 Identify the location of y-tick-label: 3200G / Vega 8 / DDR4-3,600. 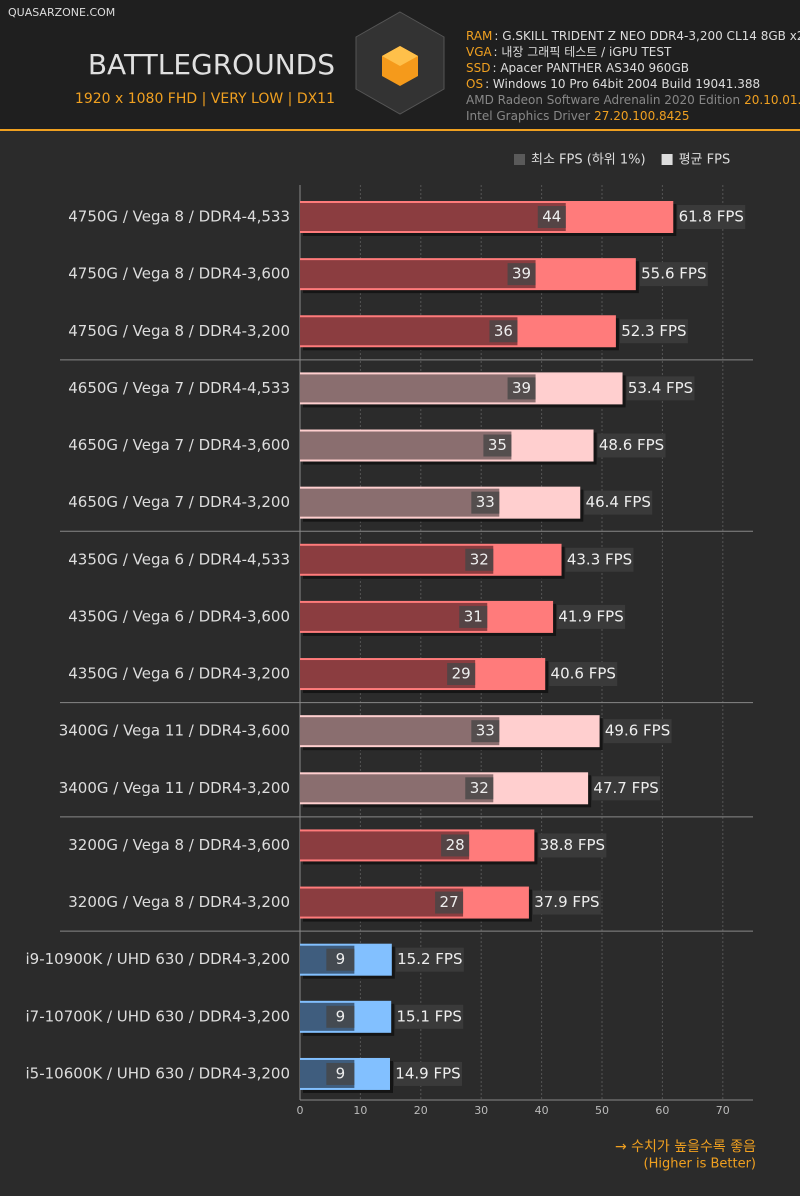
(179, 845).